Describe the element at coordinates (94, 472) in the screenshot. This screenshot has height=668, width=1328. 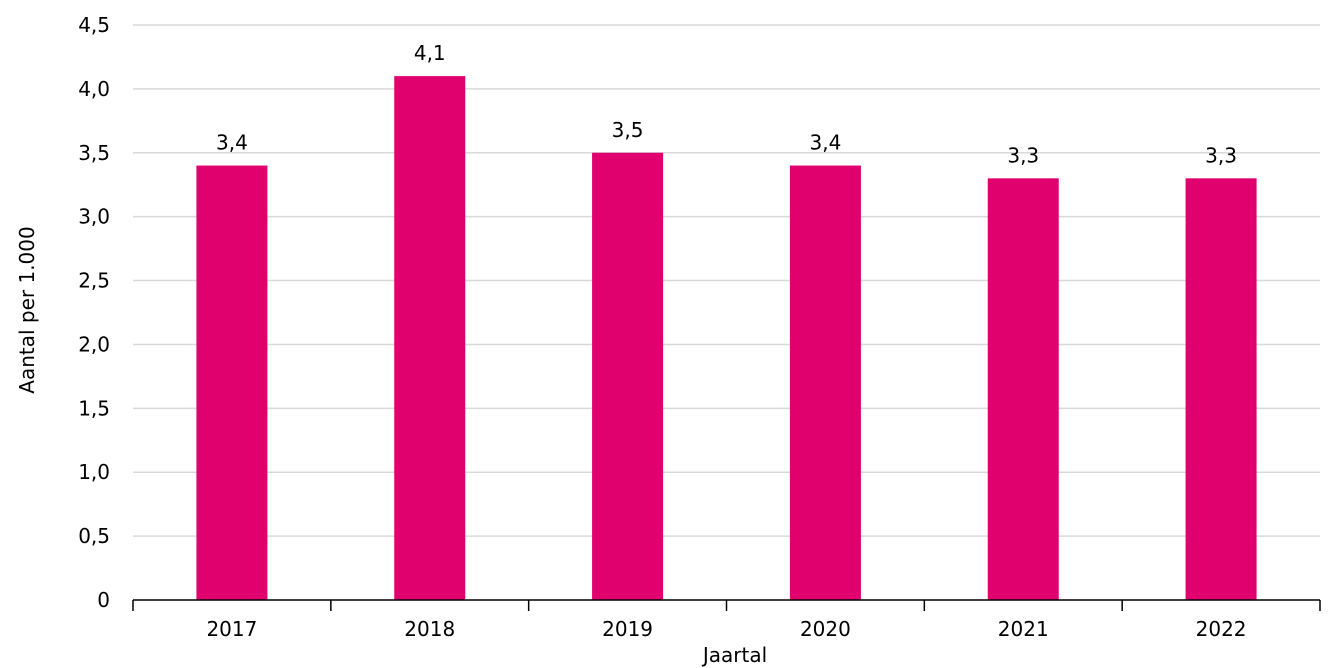
I see `y-tick-label: 1,0` at that location.